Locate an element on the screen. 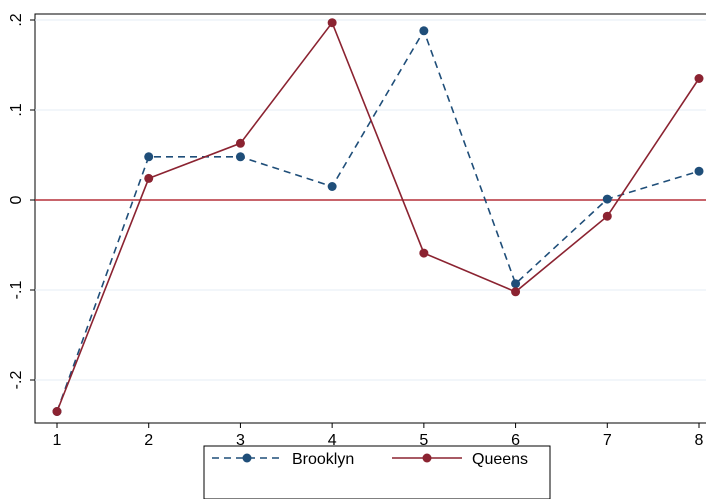 The height and width of the screenshot is (504, 706). x-tick-label: 8 is located at coordinates (699, 440).